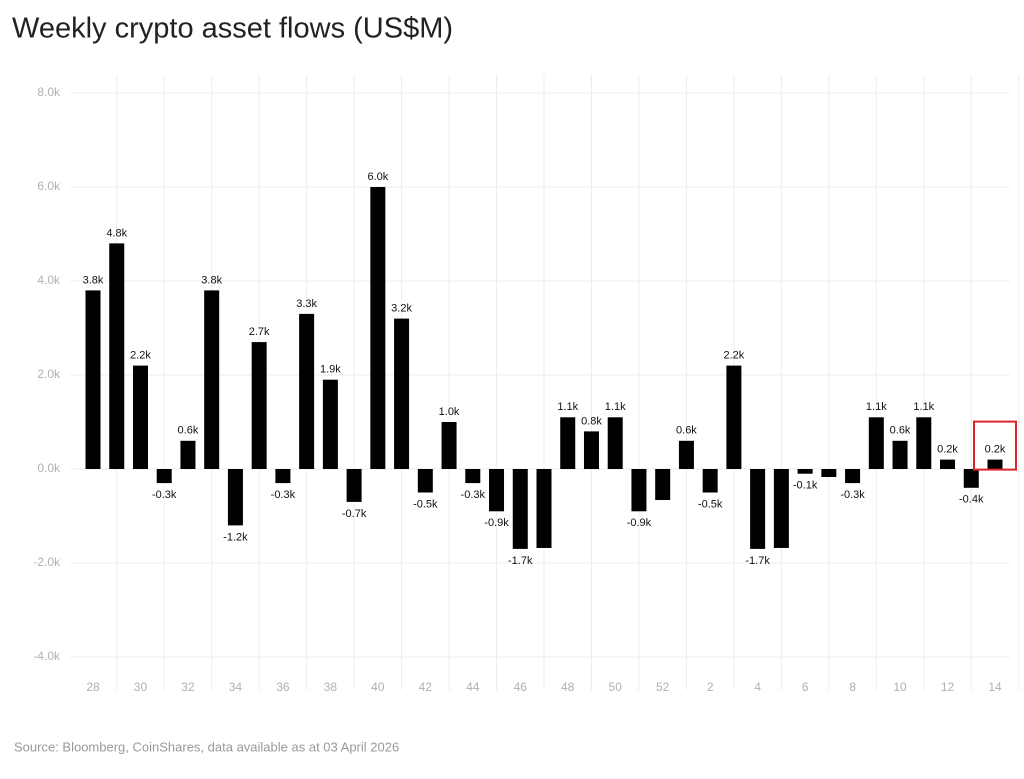 This screenshot has height=779, width=1024. Describe the element at coordinates (616, 687) in the screenshot. I see `x-tick-label: 50` at that location.